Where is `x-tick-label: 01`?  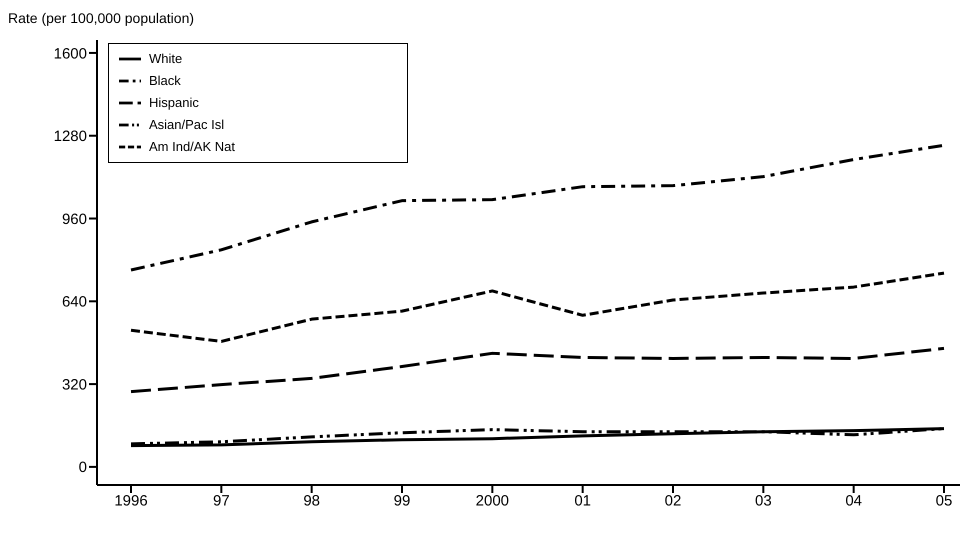 x-tick-label: 01 is located at coordinates (583, 501).